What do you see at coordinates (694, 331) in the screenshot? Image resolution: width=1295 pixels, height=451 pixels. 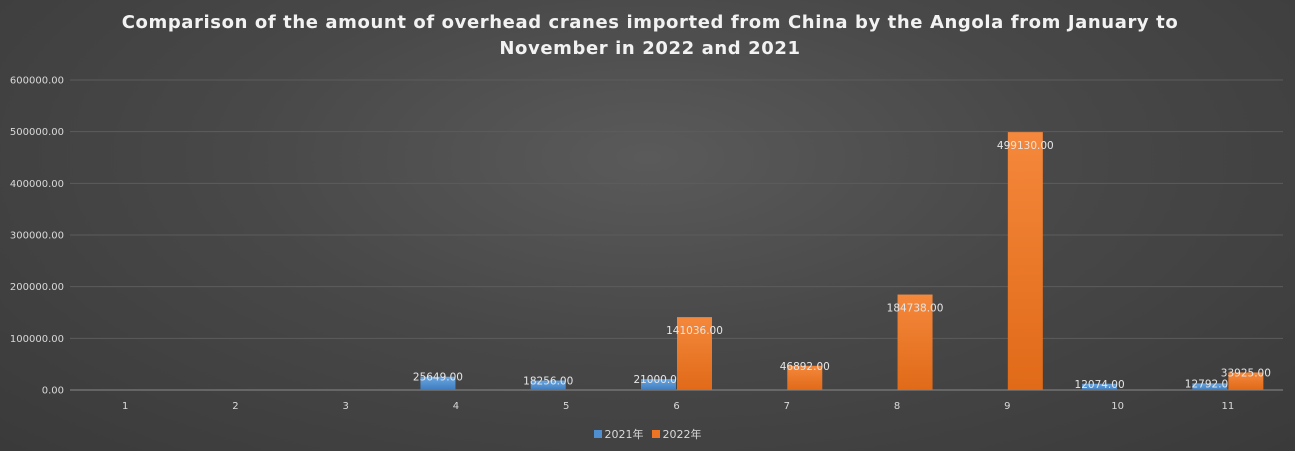 I see `data-label: 141036.00` at bounding box center [694, 331].